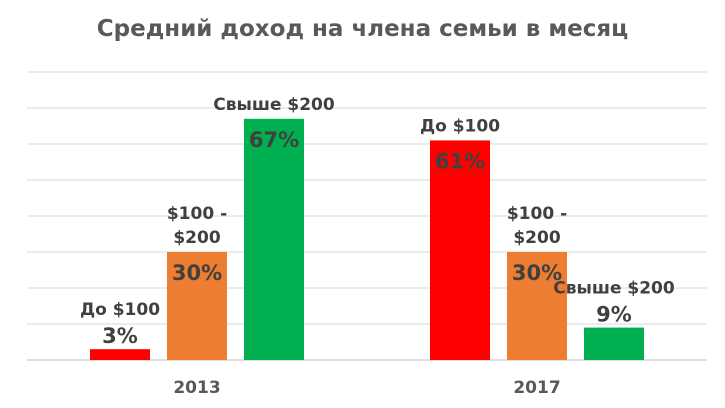 The image size is (725, 408). I want to click on bar-value-label: 9%, so click(614, 315).